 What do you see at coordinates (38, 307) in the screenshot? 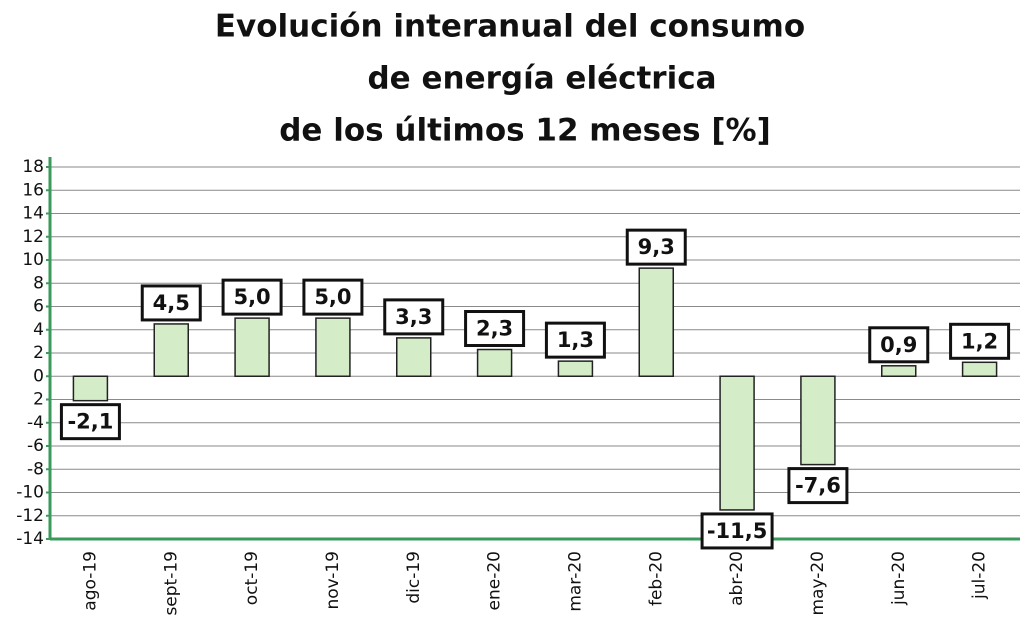
I see `y-tick-label: 6` at bounding box center [38, 307].